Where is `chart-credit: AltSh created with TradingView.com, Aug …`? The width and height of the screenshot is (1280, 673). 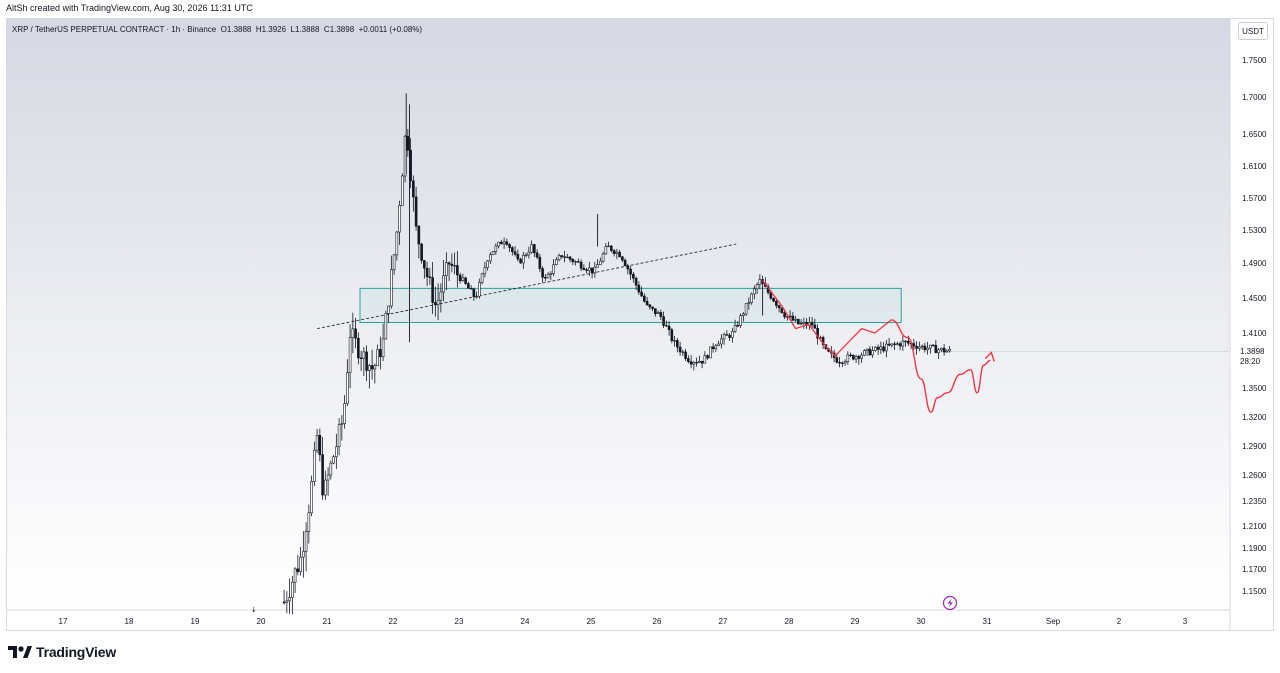 chart-credit: AltSh created with TradingView.com, Aug … is located at coordinates (129, 8).